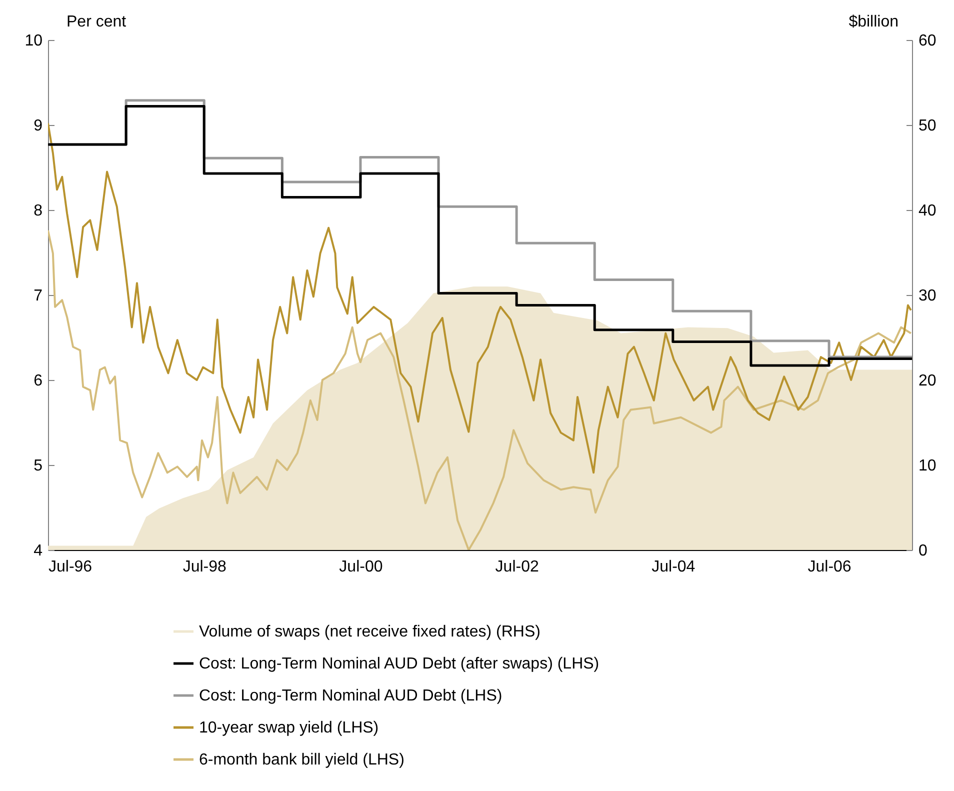 The width and height of the screenshot is (954, 791). I want to click on legend-label: Cost: Long-Term Nominal AUD Debt (after swaps) (LHS), so click(399, 664).